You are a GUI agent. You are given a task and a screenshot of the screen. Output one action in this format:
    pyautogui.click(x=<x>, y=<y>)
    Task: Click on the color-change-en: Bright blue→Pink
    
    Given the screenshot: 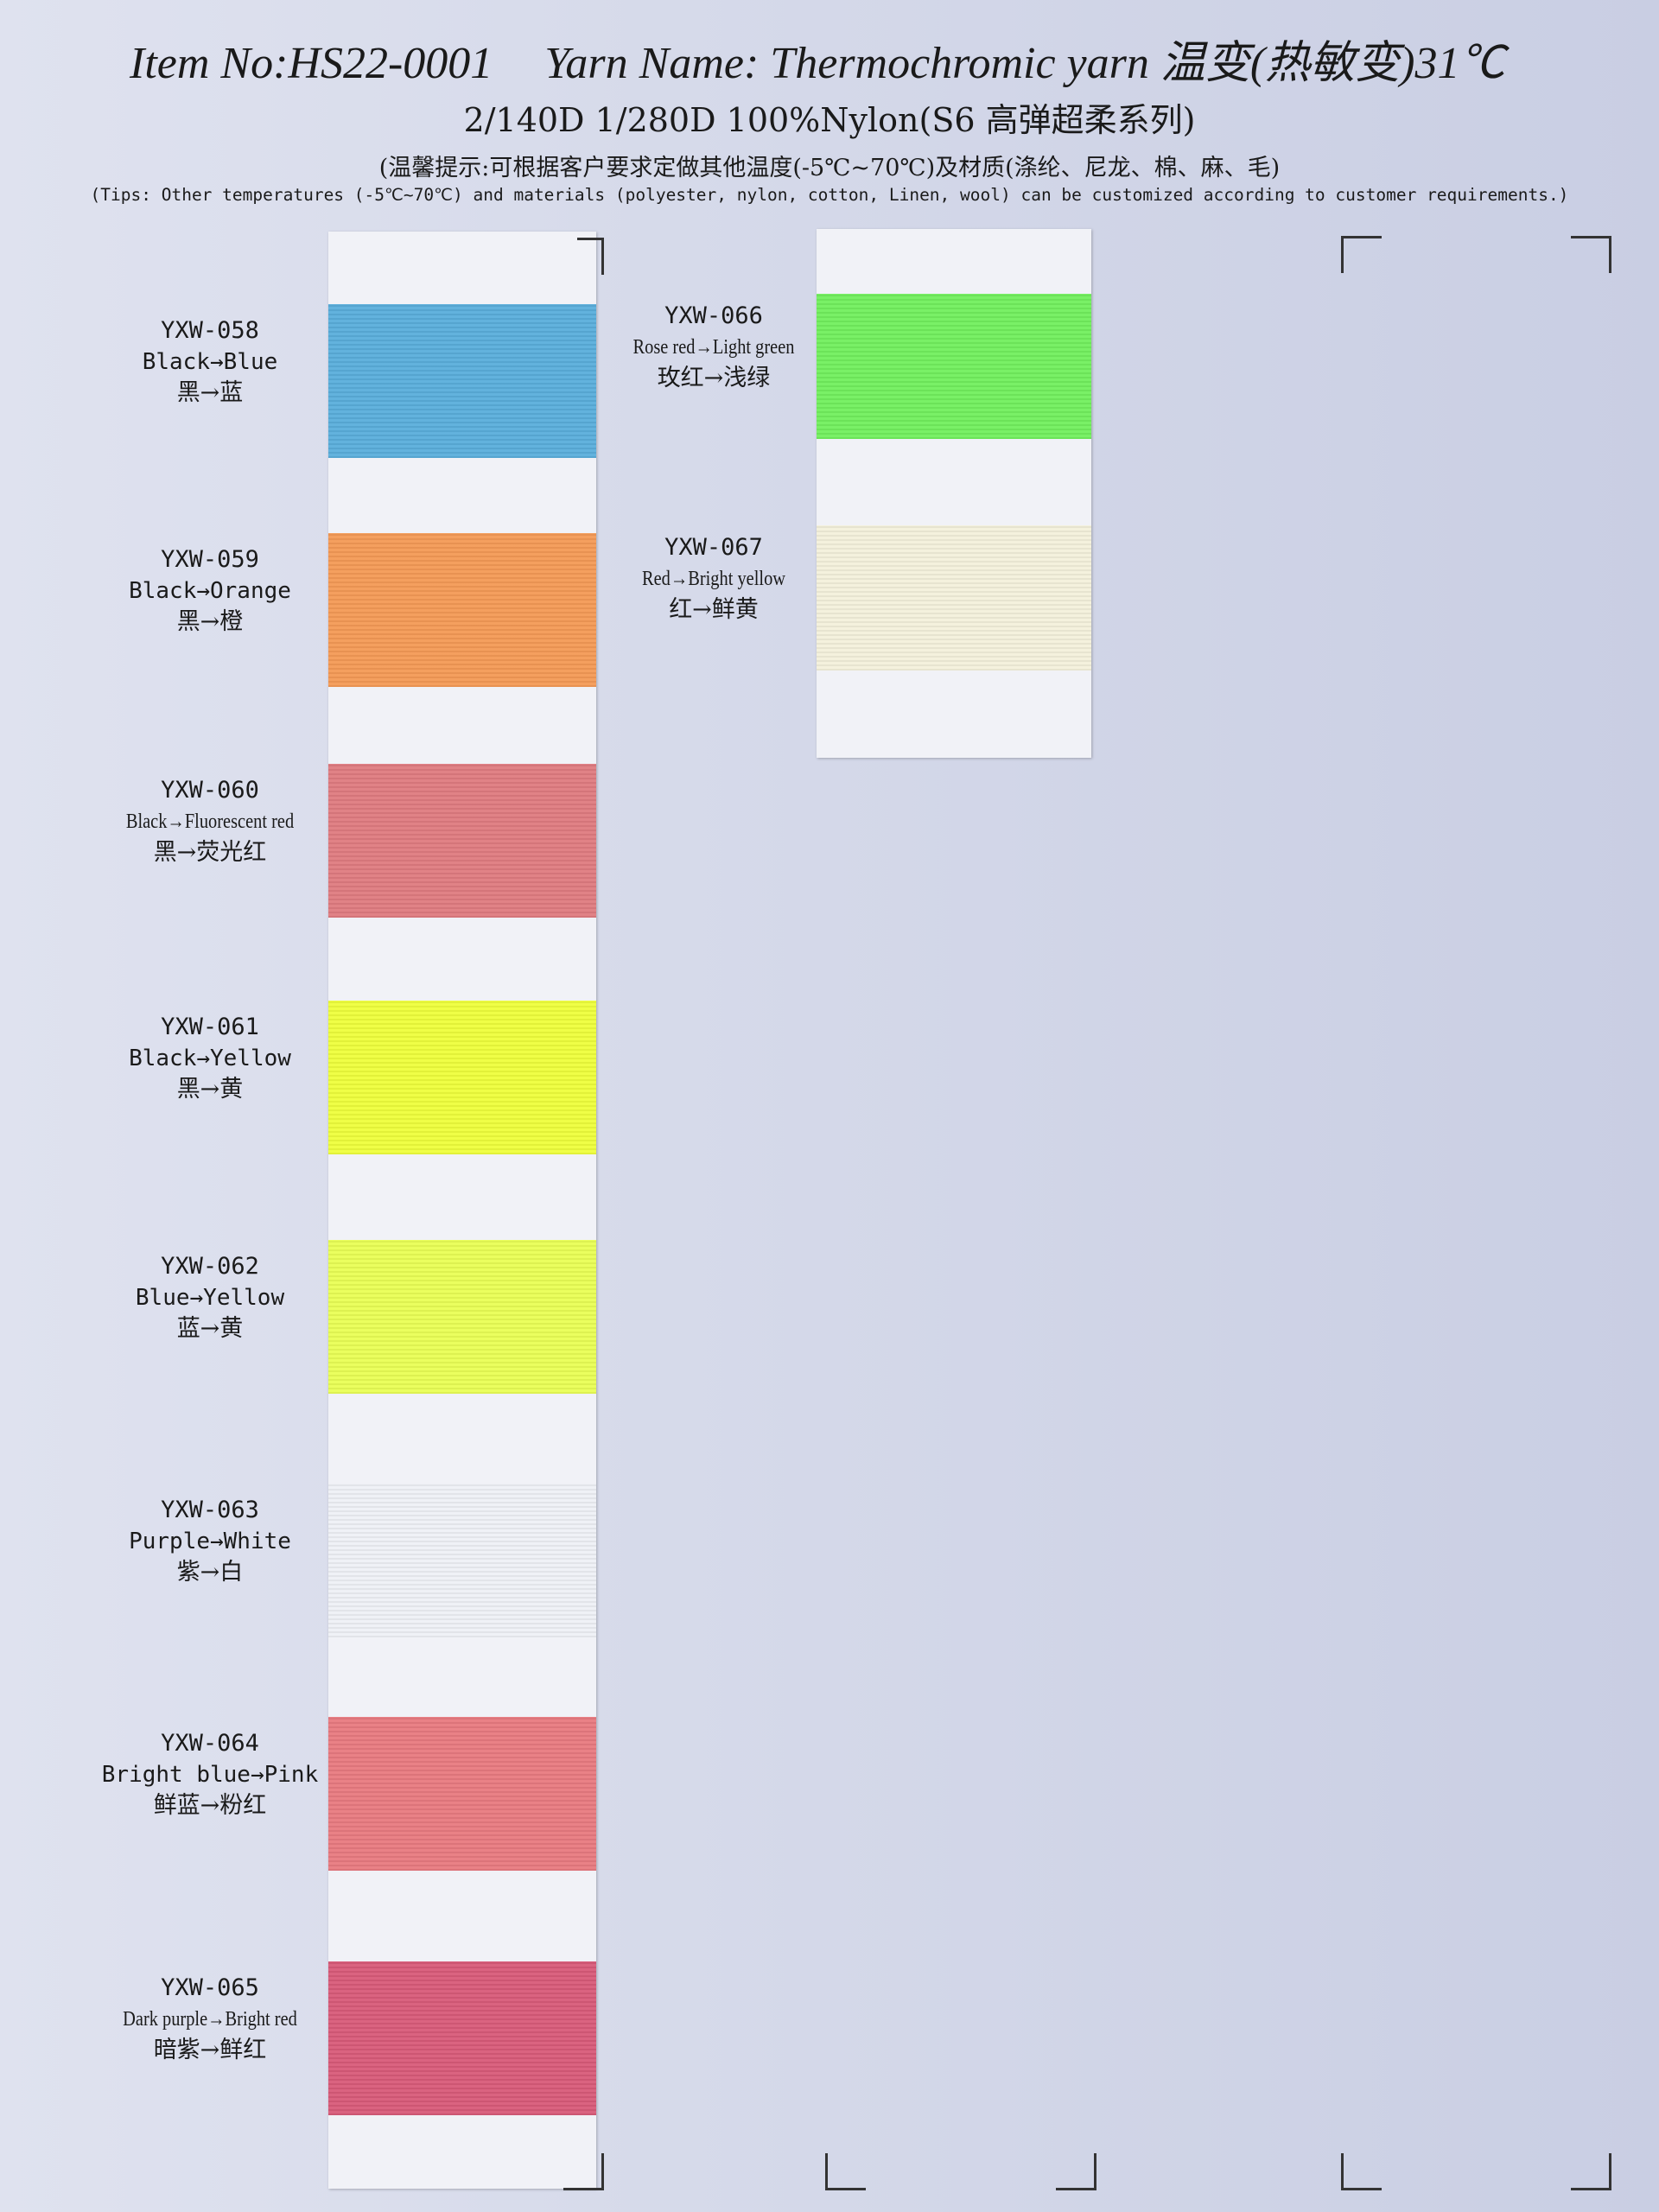 What is the action you would take?
    pyautogui.click(x=210, y=1775)
    